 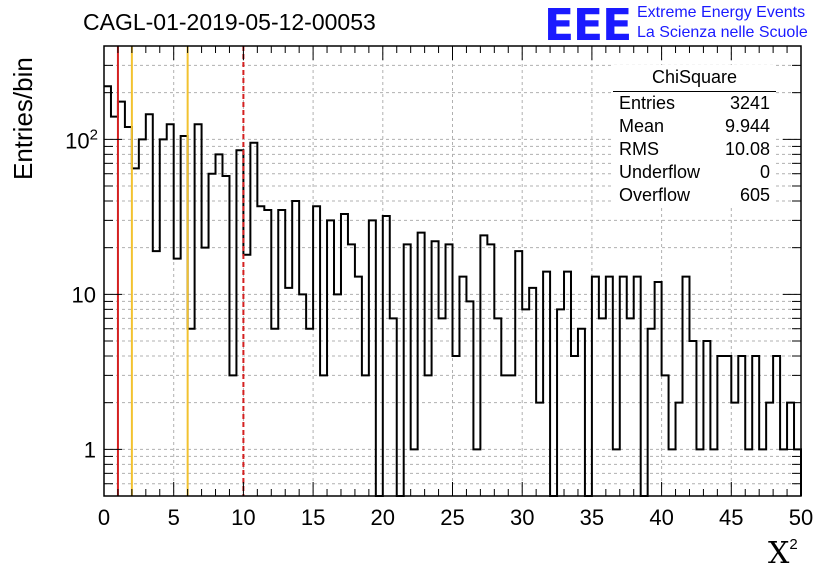 I want to click on y-tick-label: 10, so click(x=84, y=294).